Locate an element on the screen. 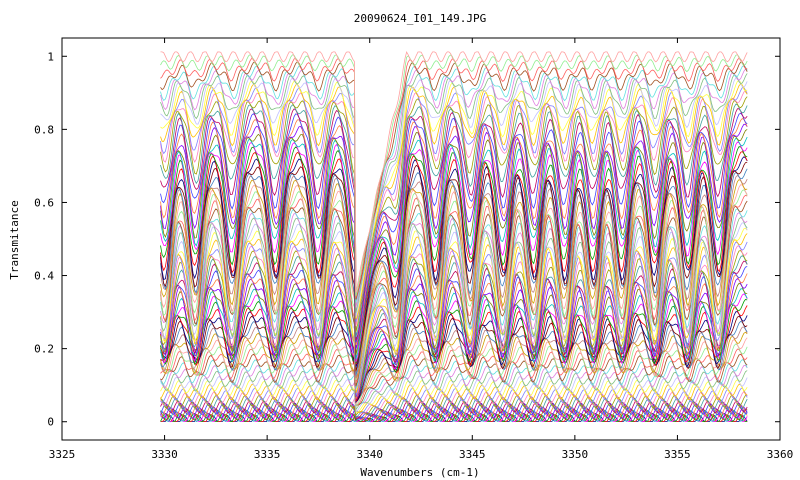 The image size is (800, 480). y-axis-label: Transmitance is located at coordinates (14, 239).